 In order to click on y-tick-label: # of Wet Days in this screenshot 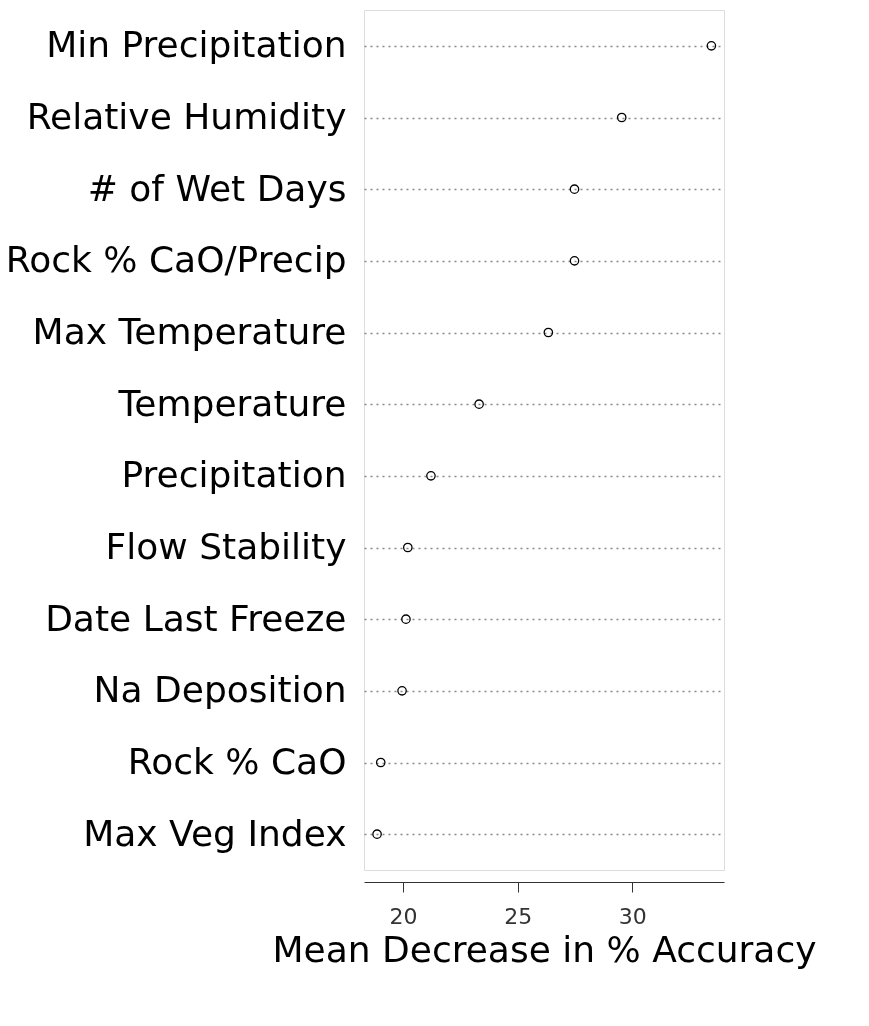, I will do `click(217, 188)`.